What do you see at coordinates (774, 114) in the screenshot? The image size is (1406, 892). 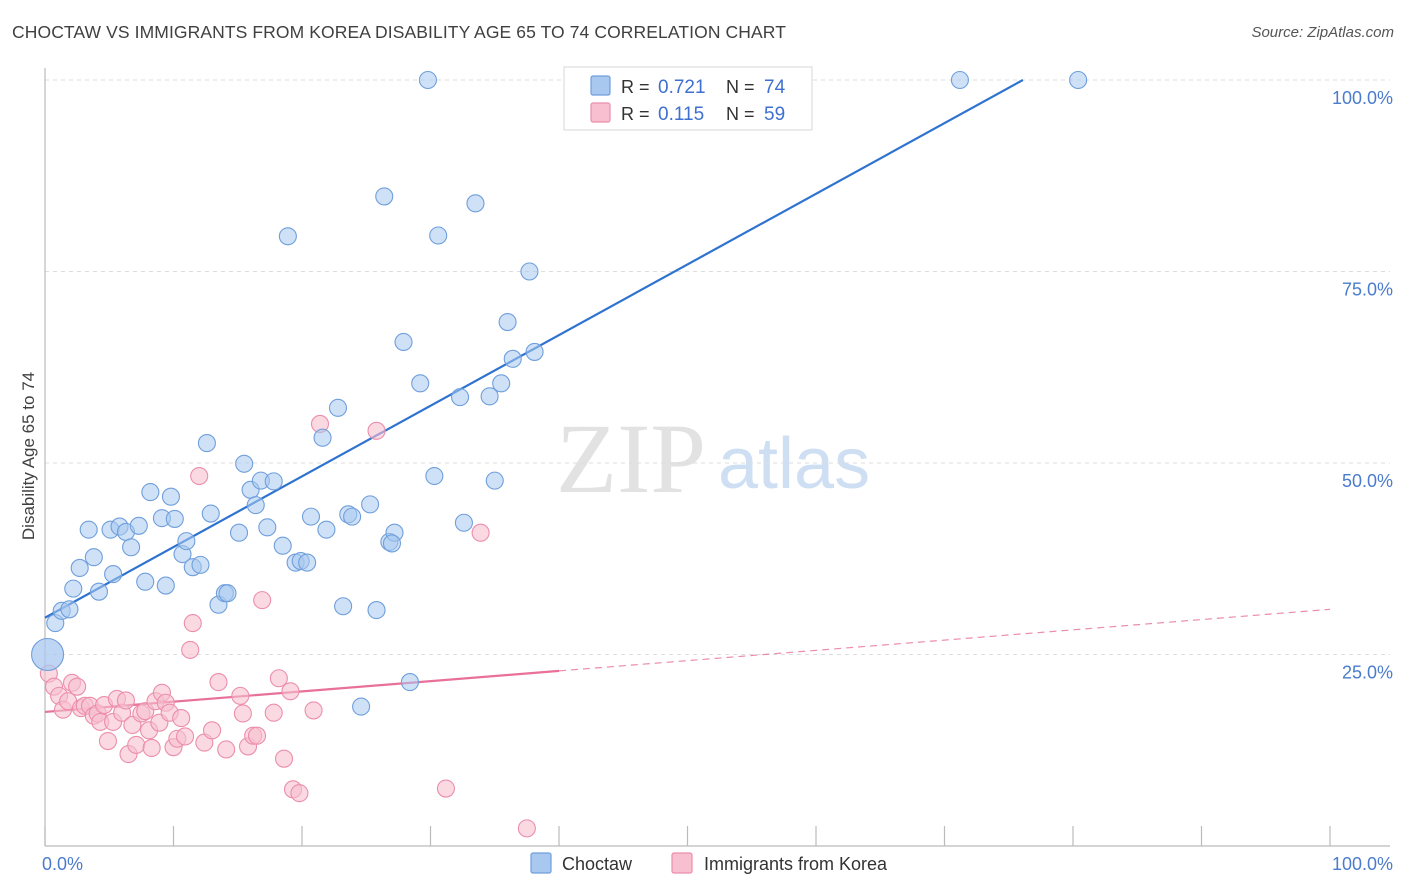 I see `legend-n-value-korea: 59` at bounding box center [774, 114].